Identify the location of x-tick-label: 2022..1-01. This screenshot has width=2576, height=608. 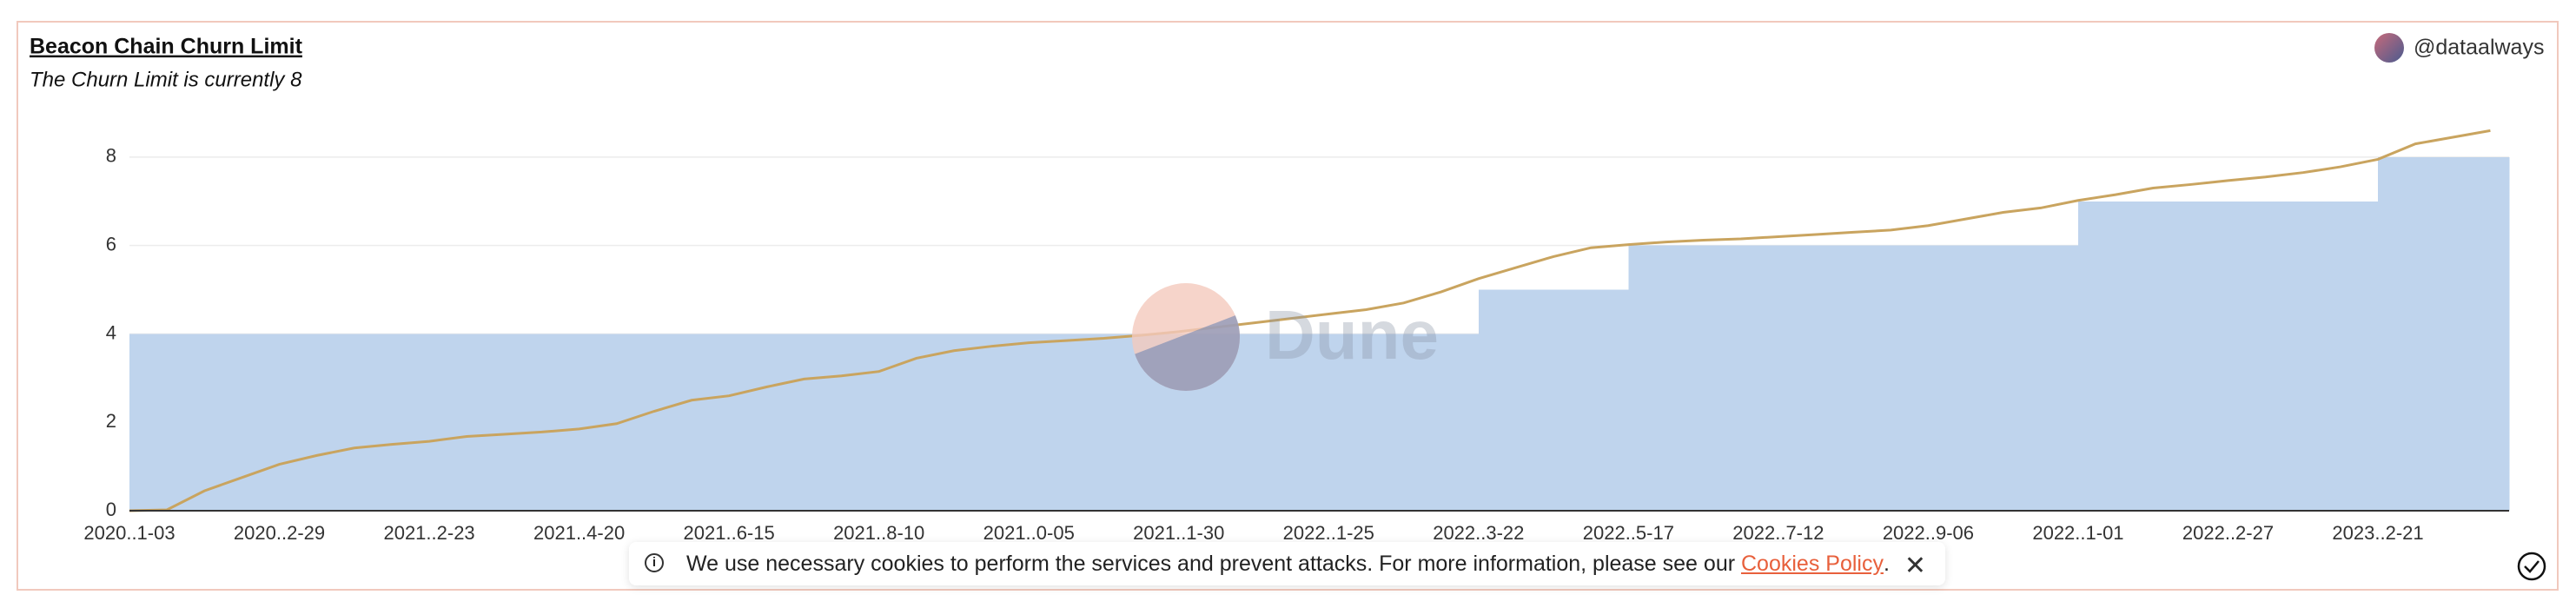
(2077, 533).